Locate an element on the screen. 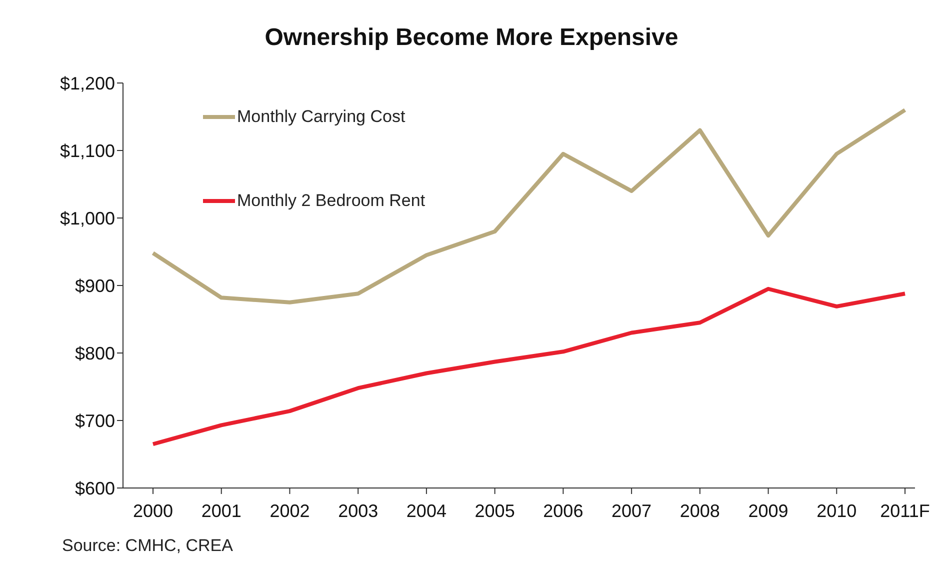 The height and width of the screenshot is (572, 943). chart-title: Ownership Become More Expensive is located at coordinates (472, 38).